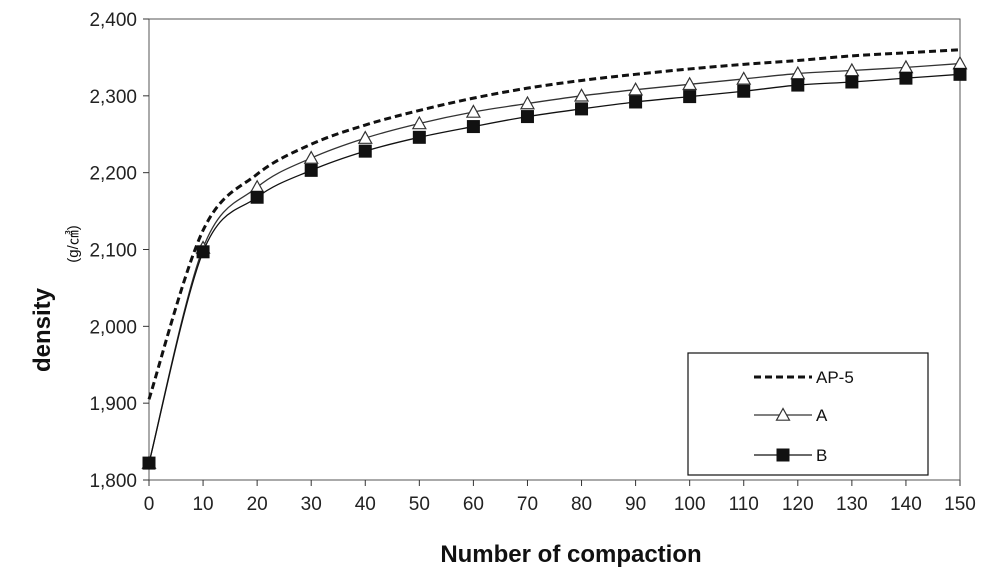  Describe the element at coordinates (821, 455) in the screenshot. I see `legend-label: B` at that location.